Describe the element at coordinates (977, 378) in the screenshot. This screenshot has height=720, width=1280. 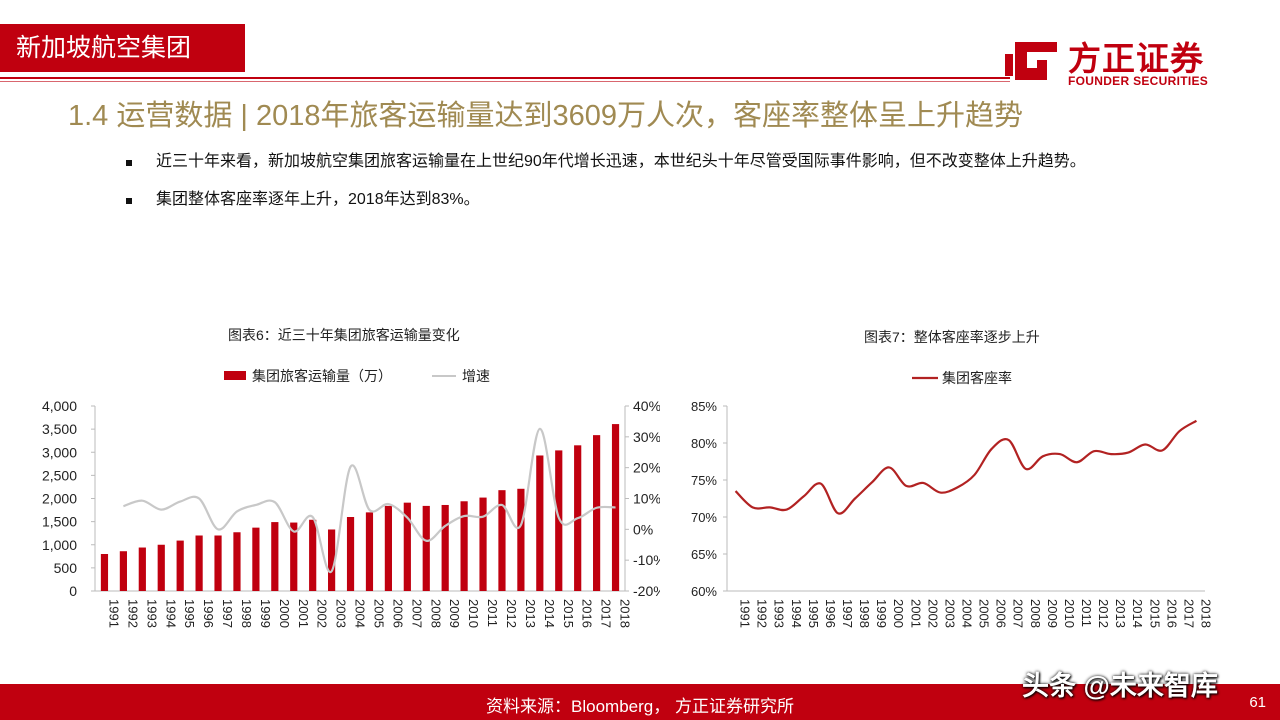
I see `legend-line-label: 集团客座率` at that location.